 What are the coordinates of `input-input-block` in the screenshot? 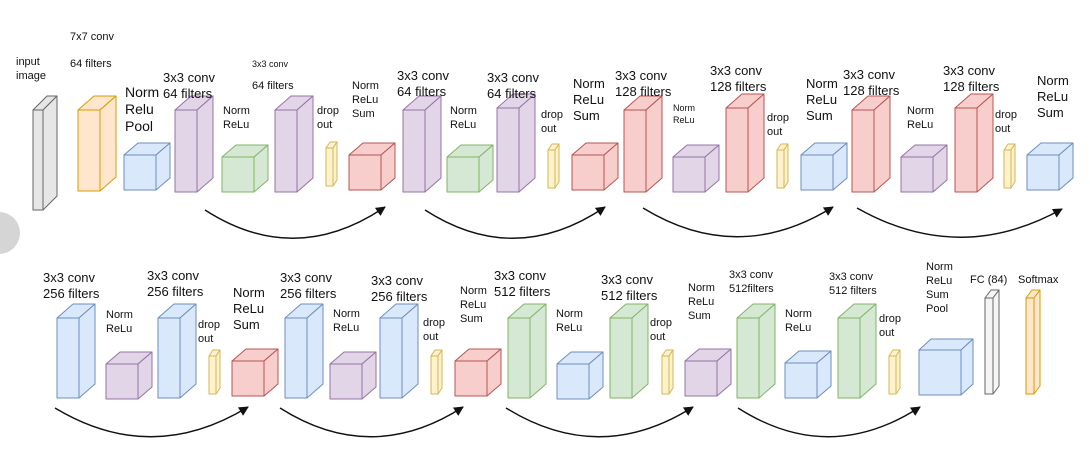 It's located at (45, 153).